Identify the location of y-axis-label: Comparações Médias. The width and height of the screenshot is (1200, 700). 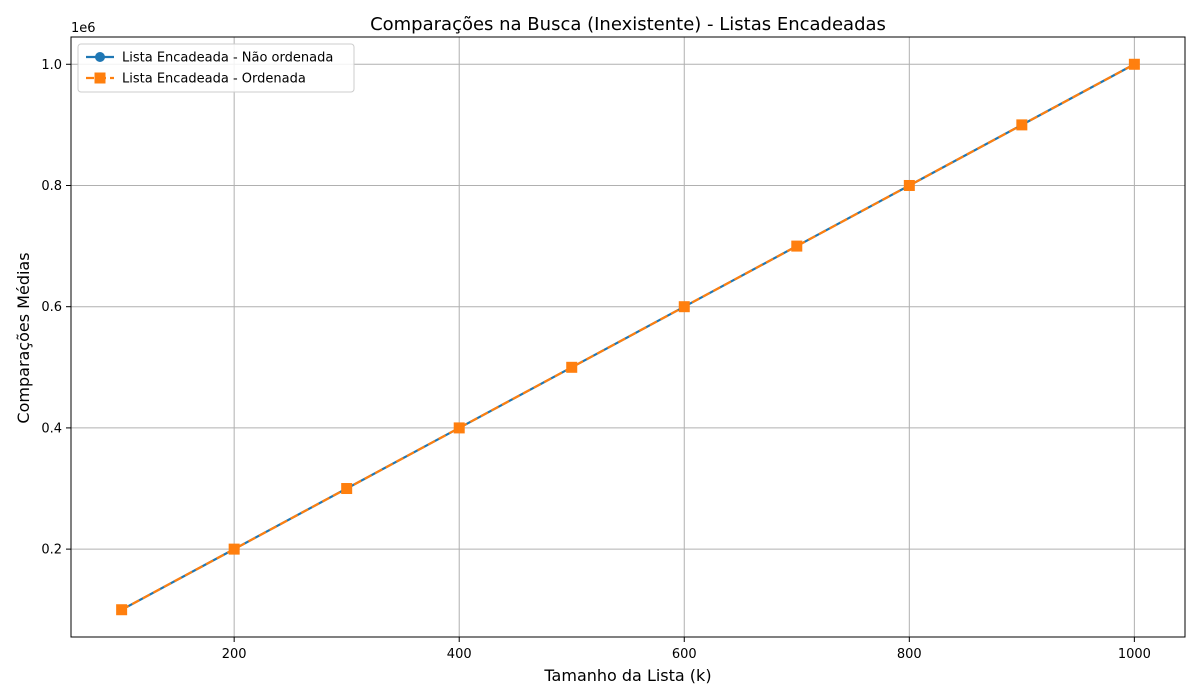
(23, 337).